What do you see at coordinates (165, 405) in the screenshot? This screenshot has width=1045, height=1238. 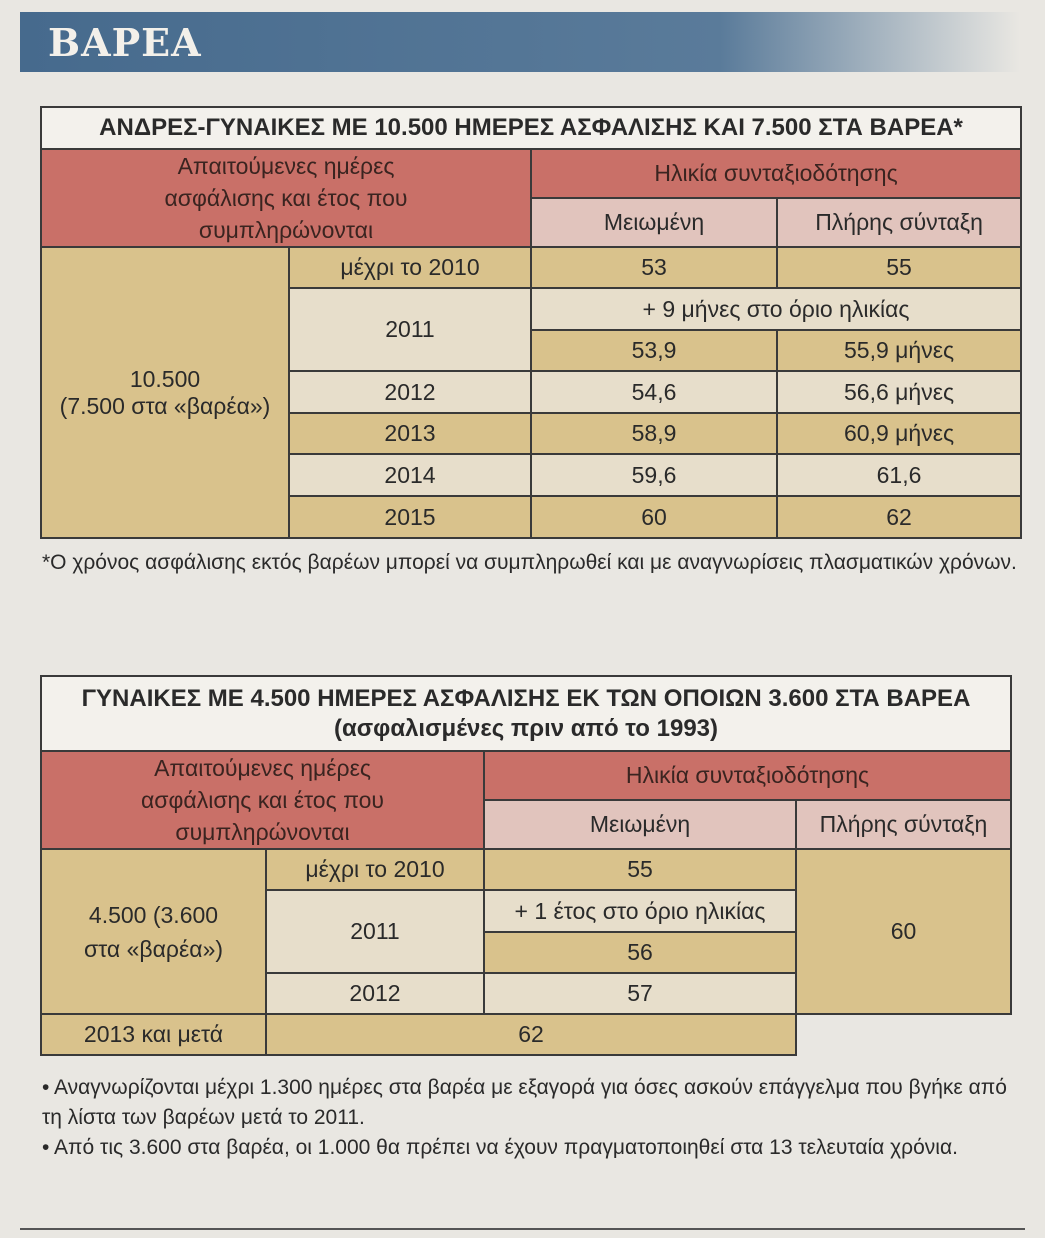 I see `days-note: (7.500 στα «βαρέα»)` at bounding box center [165, 405].